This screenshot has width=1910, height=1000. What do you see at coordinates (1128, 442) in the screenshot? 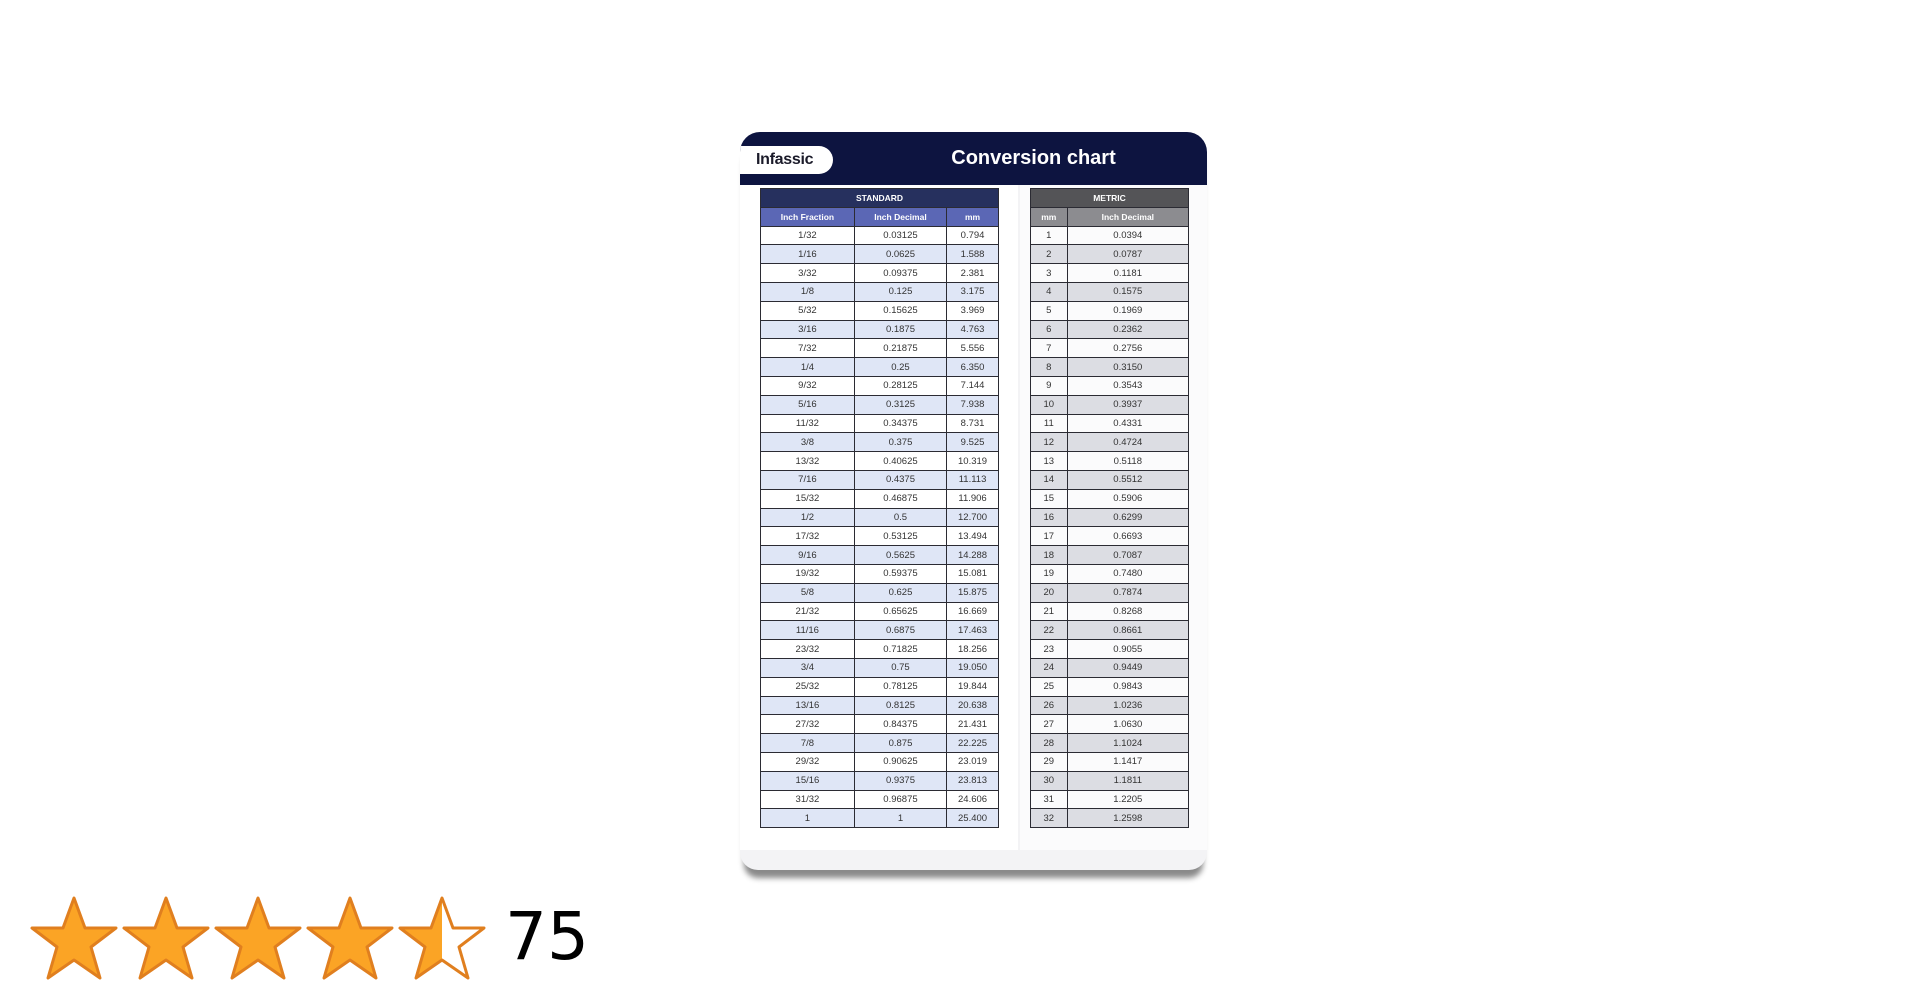
I see `table-cell: 0.4724` at bounding box center [1128, 442].